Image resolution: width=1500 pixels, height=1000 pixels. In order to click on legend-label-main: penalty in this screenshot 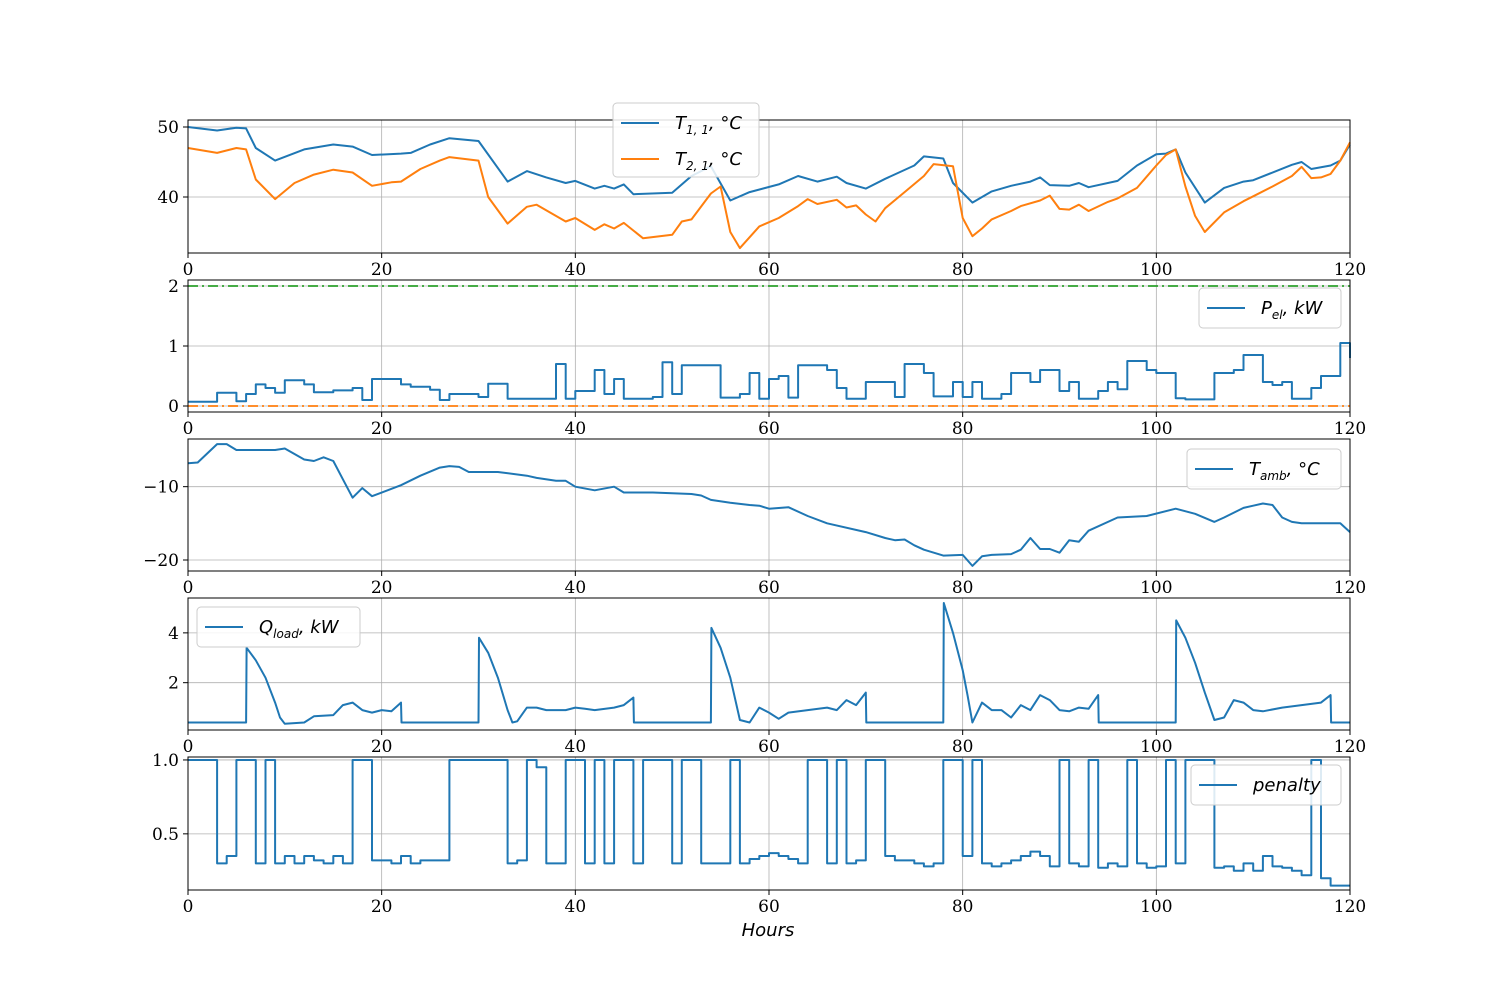, I will do `click(1286, 785)`.